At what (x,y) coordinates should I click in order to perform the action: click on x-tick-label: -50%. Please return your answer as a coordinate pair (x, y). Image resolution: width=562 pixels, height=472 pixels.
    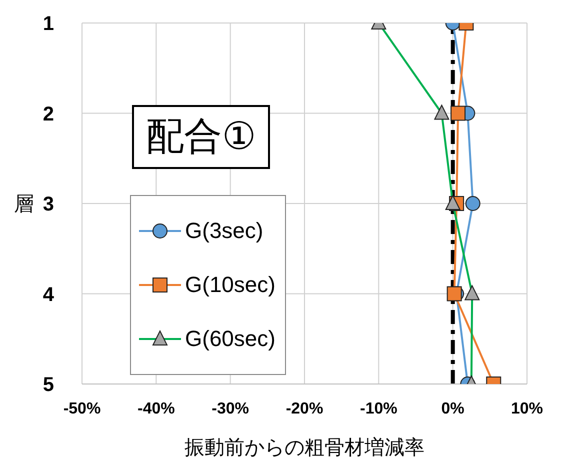
    Looking at the image, I should click on (82, 409).